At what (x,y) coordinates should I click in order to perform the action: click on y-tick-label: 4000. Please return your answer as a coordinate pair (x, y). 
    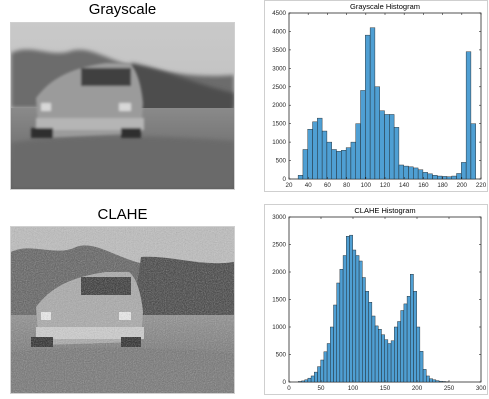
    Looking at the image, I should click on (279, 31).